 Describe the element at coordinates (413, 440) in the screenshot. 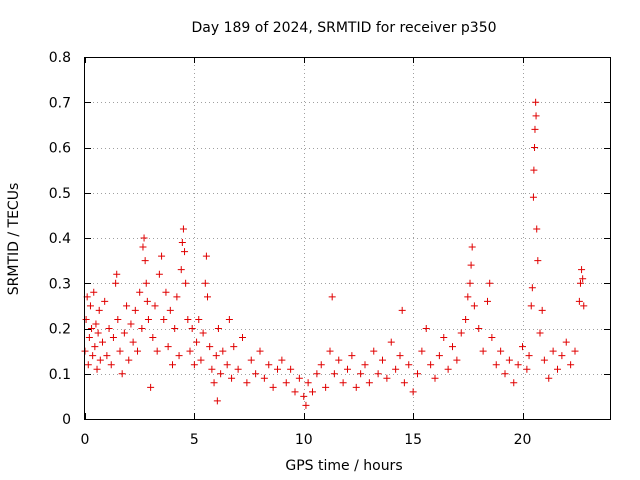

I see `x-tick-label: 15` at that location.